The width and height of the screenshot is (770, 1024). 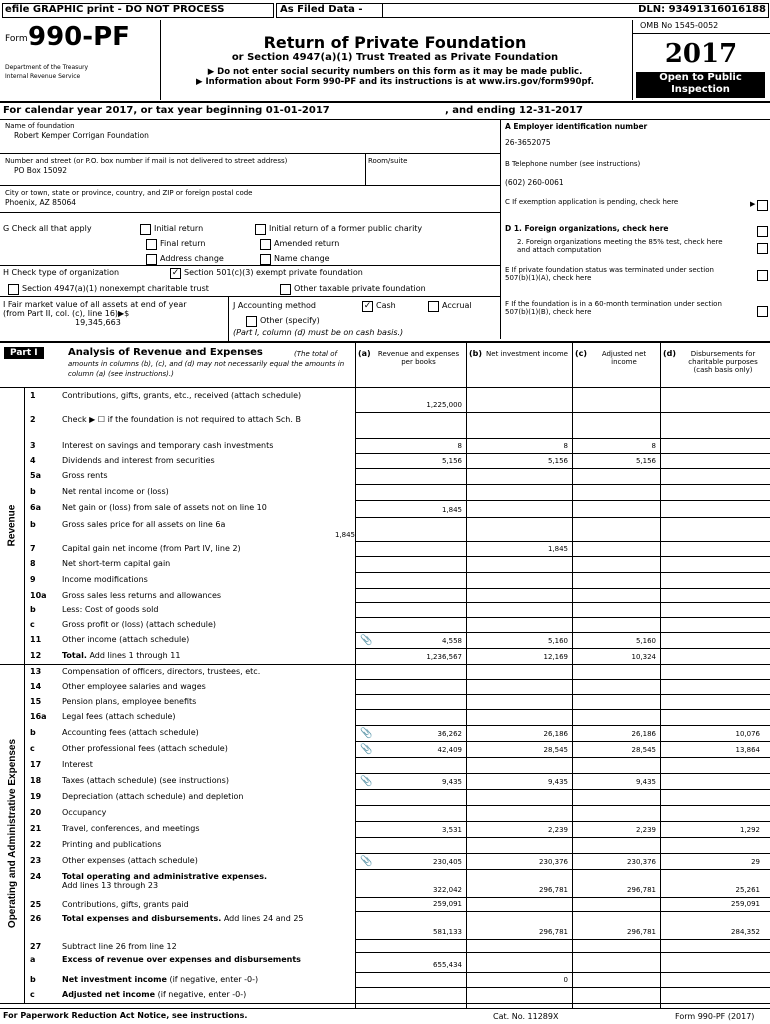 I want to click on line-number: 12, so click(x=36, y=655).